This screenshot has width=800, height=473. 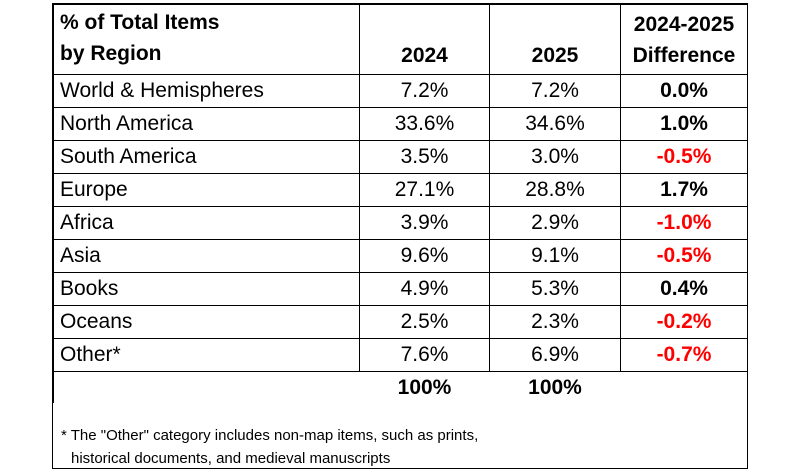 I want to click on table-row: World & Hemispheres 7.2% 7.2% 0.0%, so click(x=400, y=91).